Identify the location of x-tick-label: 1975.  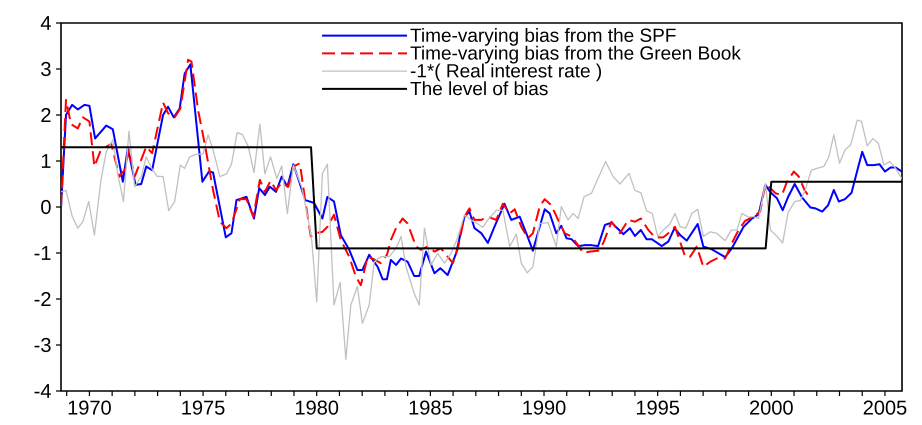
(203, 407).